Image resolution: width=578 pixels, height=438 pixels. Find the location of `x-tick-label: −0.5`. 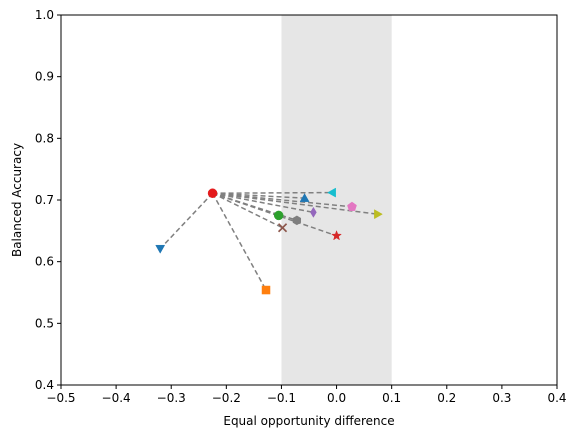

x-tick-label: −0.5 is located at coordinates (60, 398).